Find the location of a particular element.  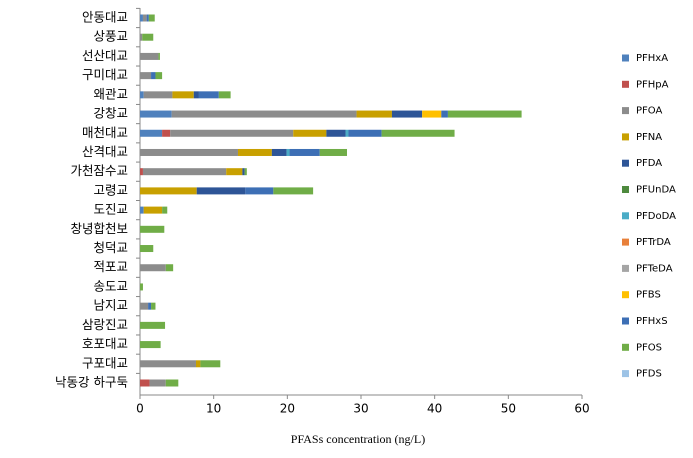

x-tick-label: 20 is located at coordinates (287, 409).